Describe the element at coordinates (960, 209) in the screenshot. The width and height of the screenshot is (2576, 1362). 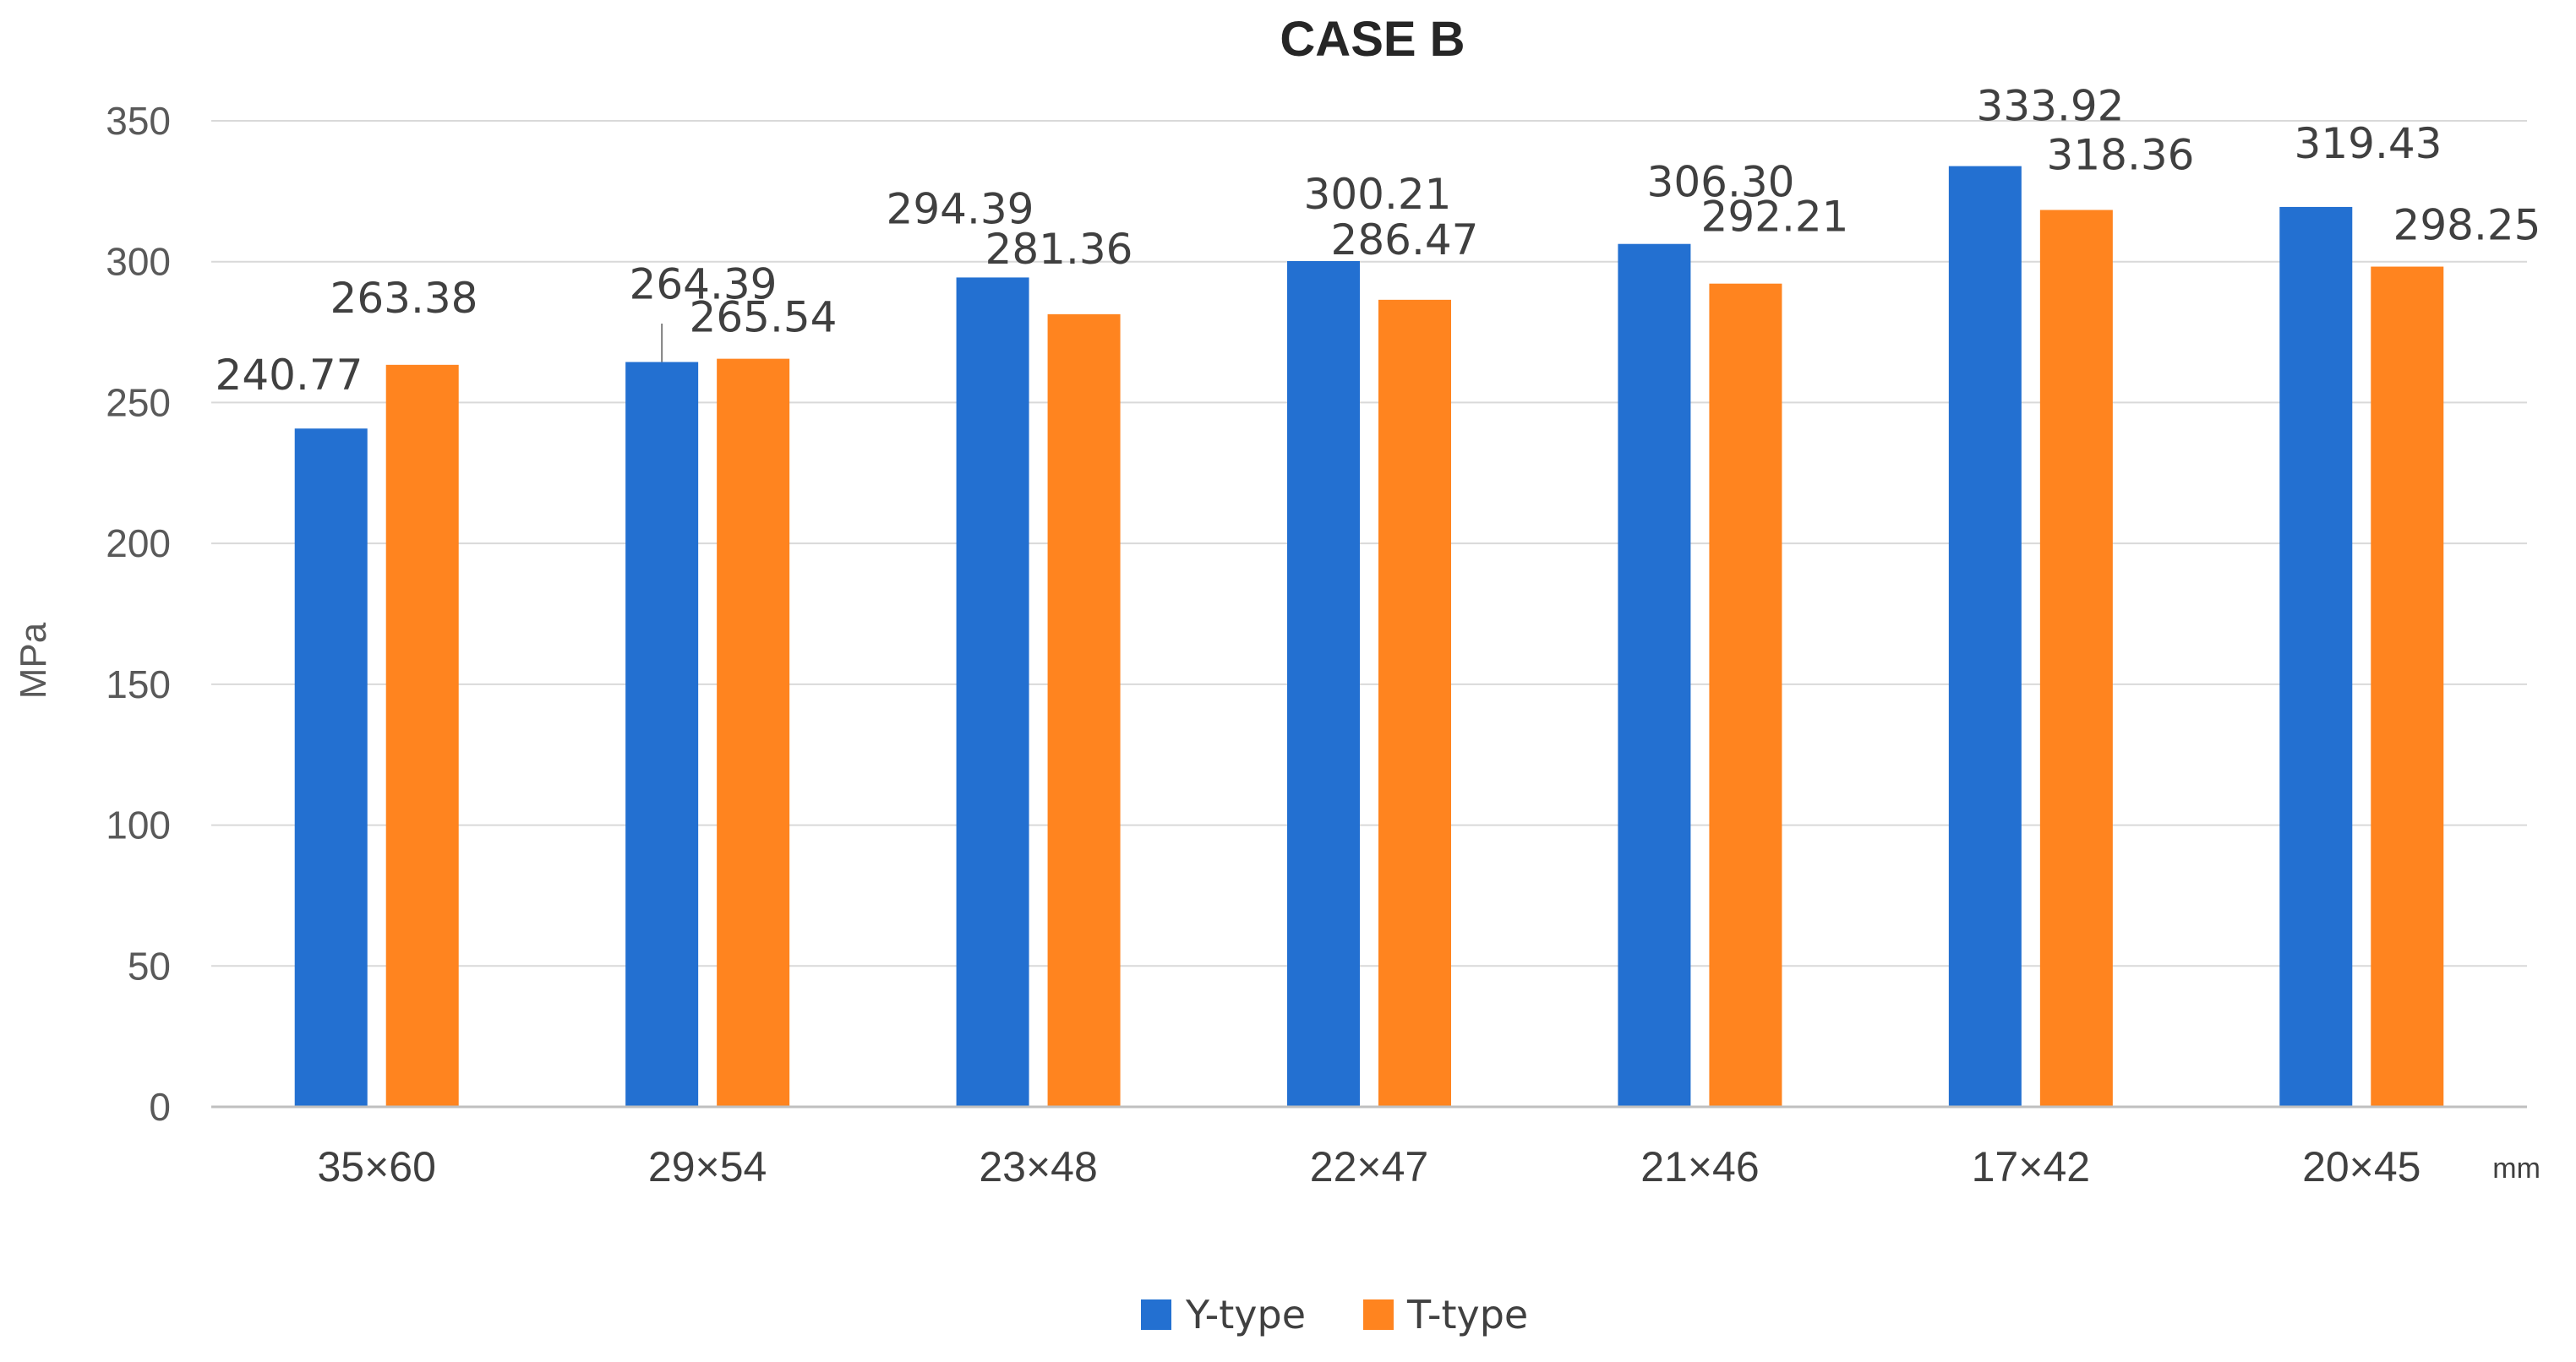
I see `data-label-y-type-3: 294.39` at that location.